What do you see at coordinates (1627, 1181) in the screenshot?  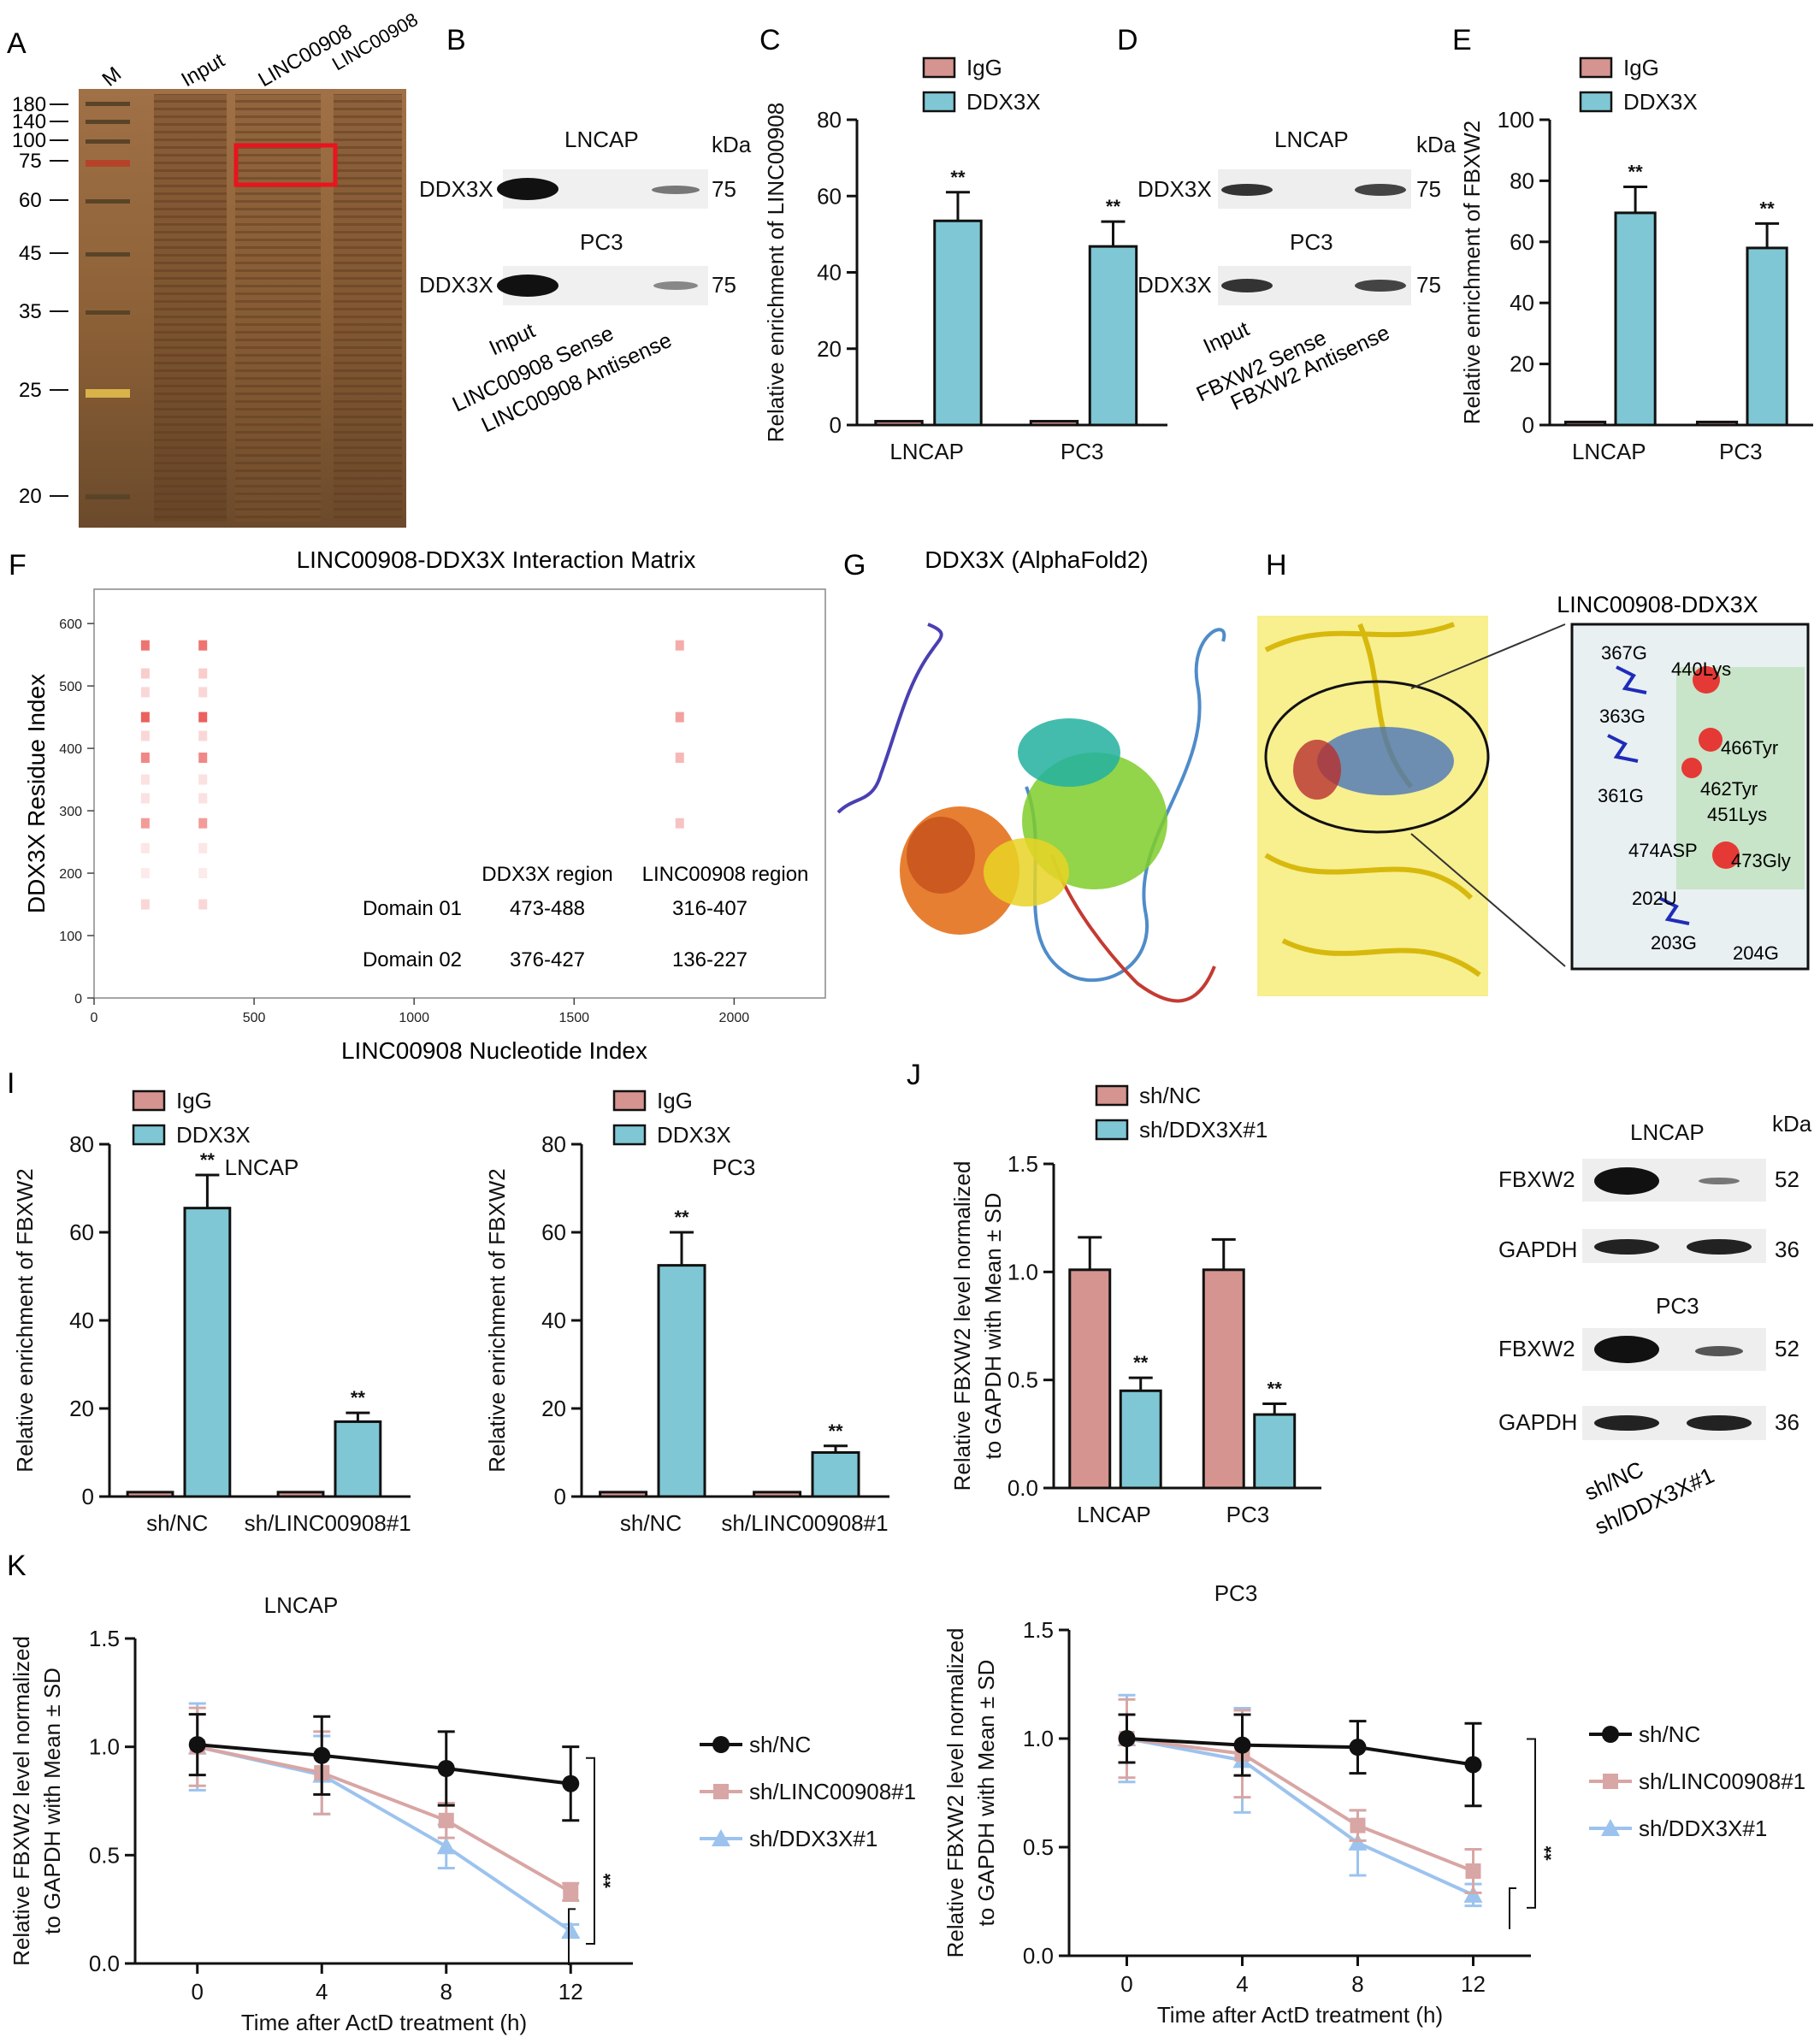 I see `blot-j-band-1a` at bounding box center [1627, 1181].